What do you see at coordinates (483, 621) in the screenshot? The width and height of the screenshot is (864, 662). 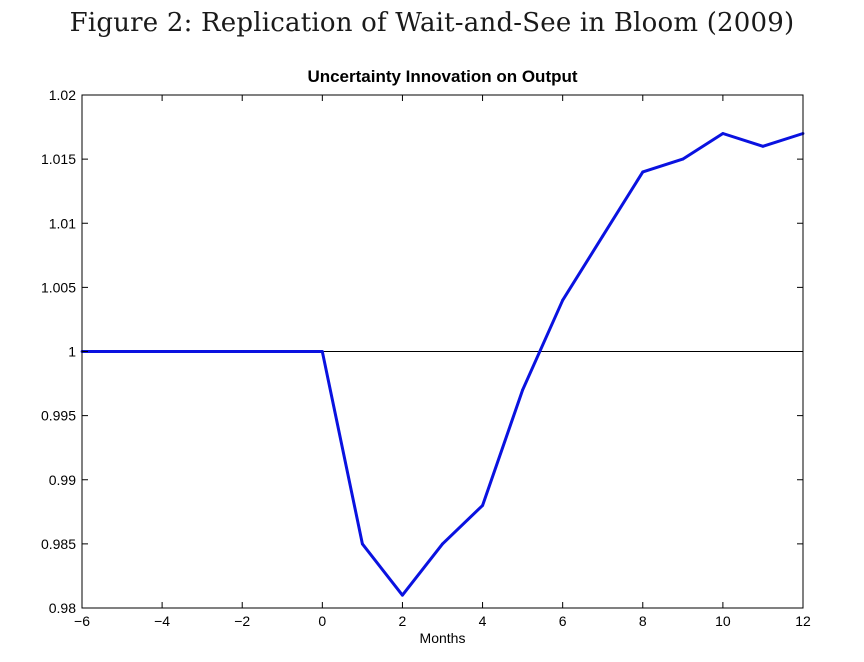 I see `x-tick-label: 4` at bounding box center [483, 621].